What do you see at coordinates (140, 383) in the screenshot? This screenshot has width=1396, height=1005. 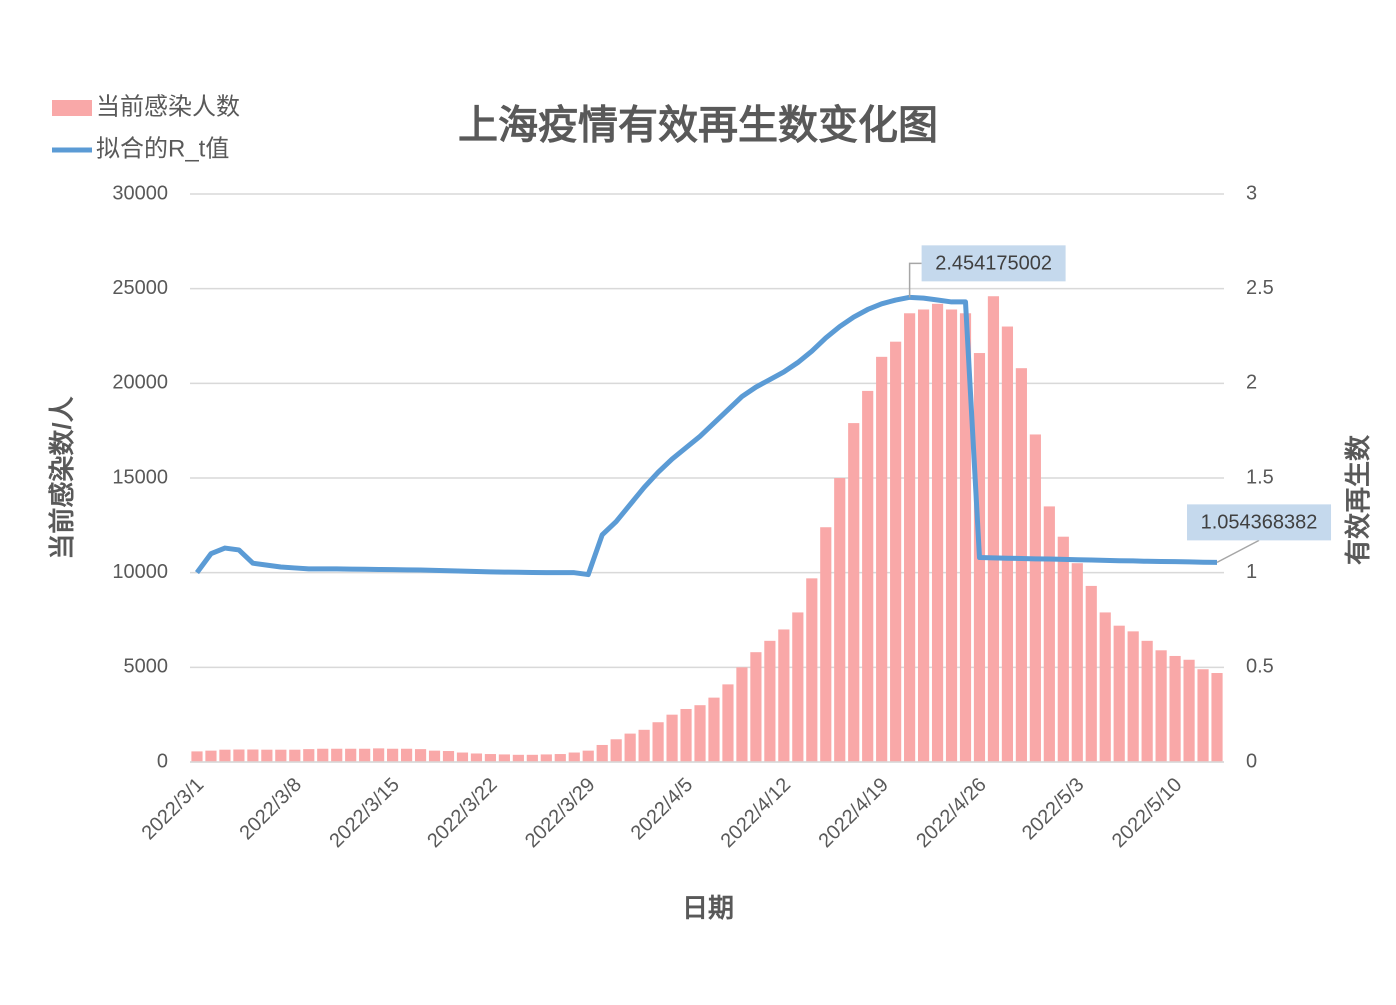 I see `y-tick-label: 20000` at bounding box center [140, 383].